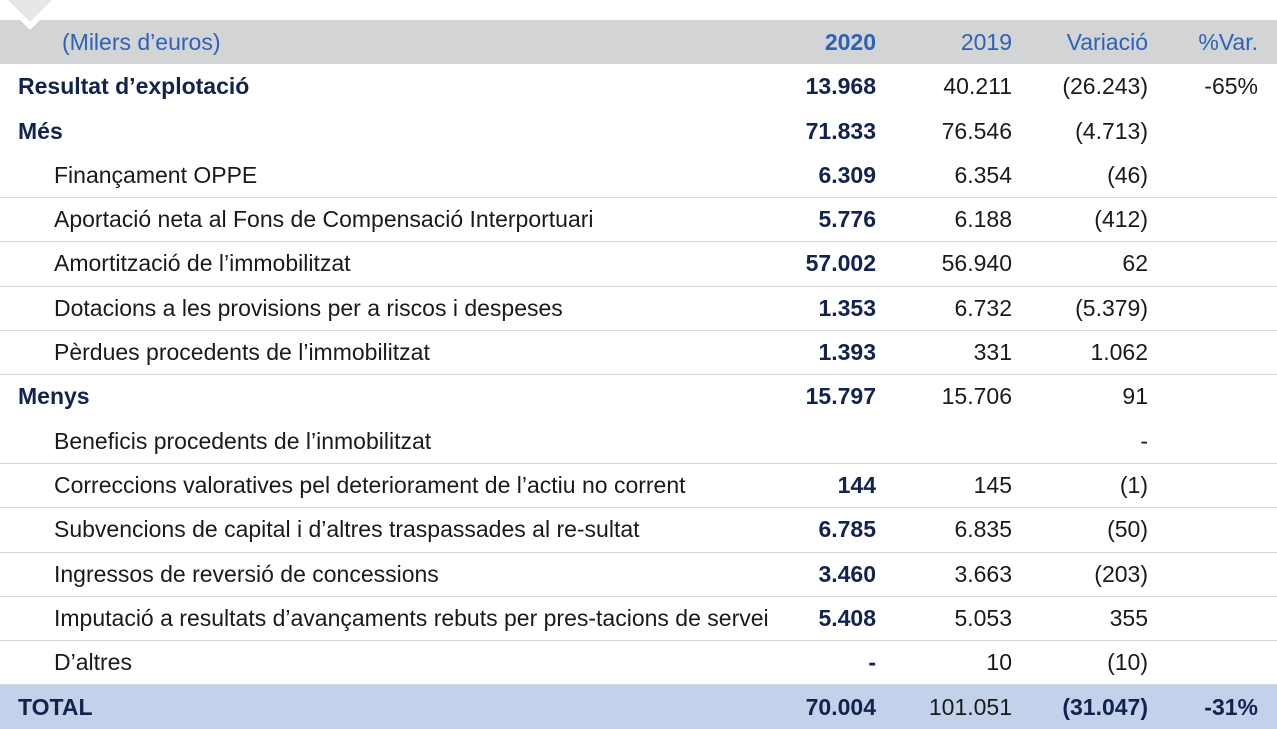 This screenshot has height=729, width=1277. Describe the element at coordinates (134, 85) in the screenshot. I see `row-label: Resultat d’explotació` at that location.